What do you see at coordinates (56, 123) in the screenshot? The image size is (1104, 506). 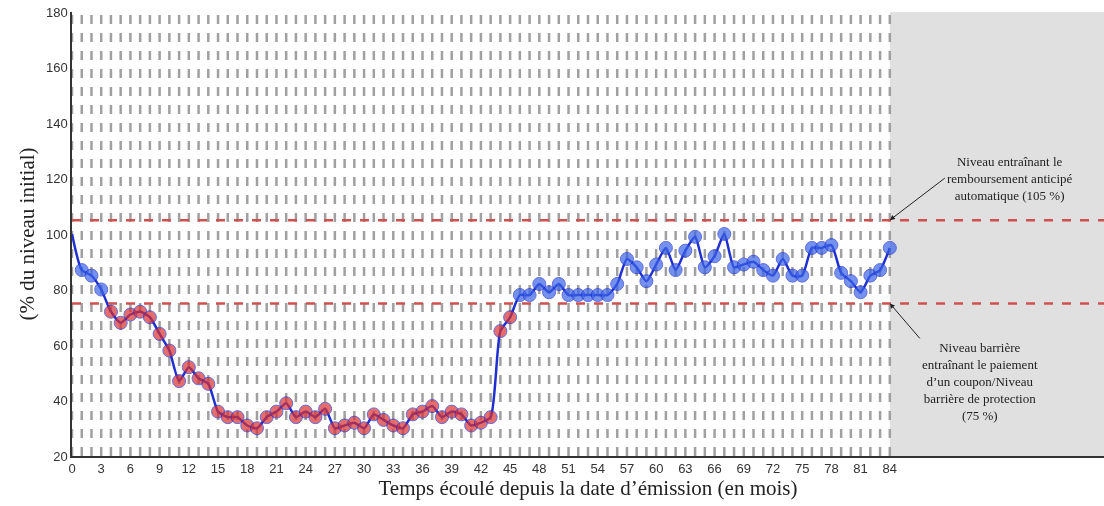 I see `y-tick-label: 140` at bounding box center [56, 123].